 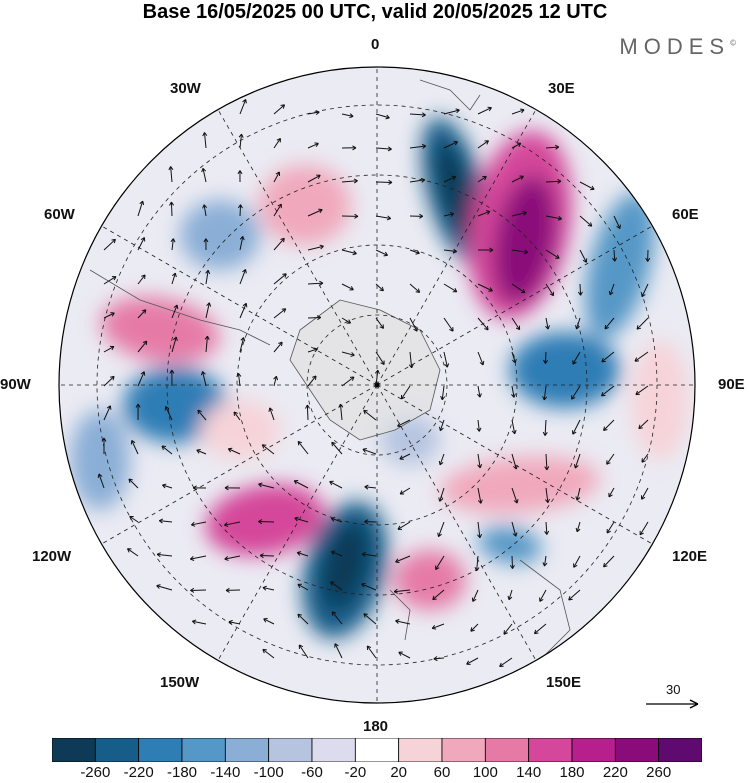 I want to click on modes-logo: MODES©, so click(x=677, y=47).